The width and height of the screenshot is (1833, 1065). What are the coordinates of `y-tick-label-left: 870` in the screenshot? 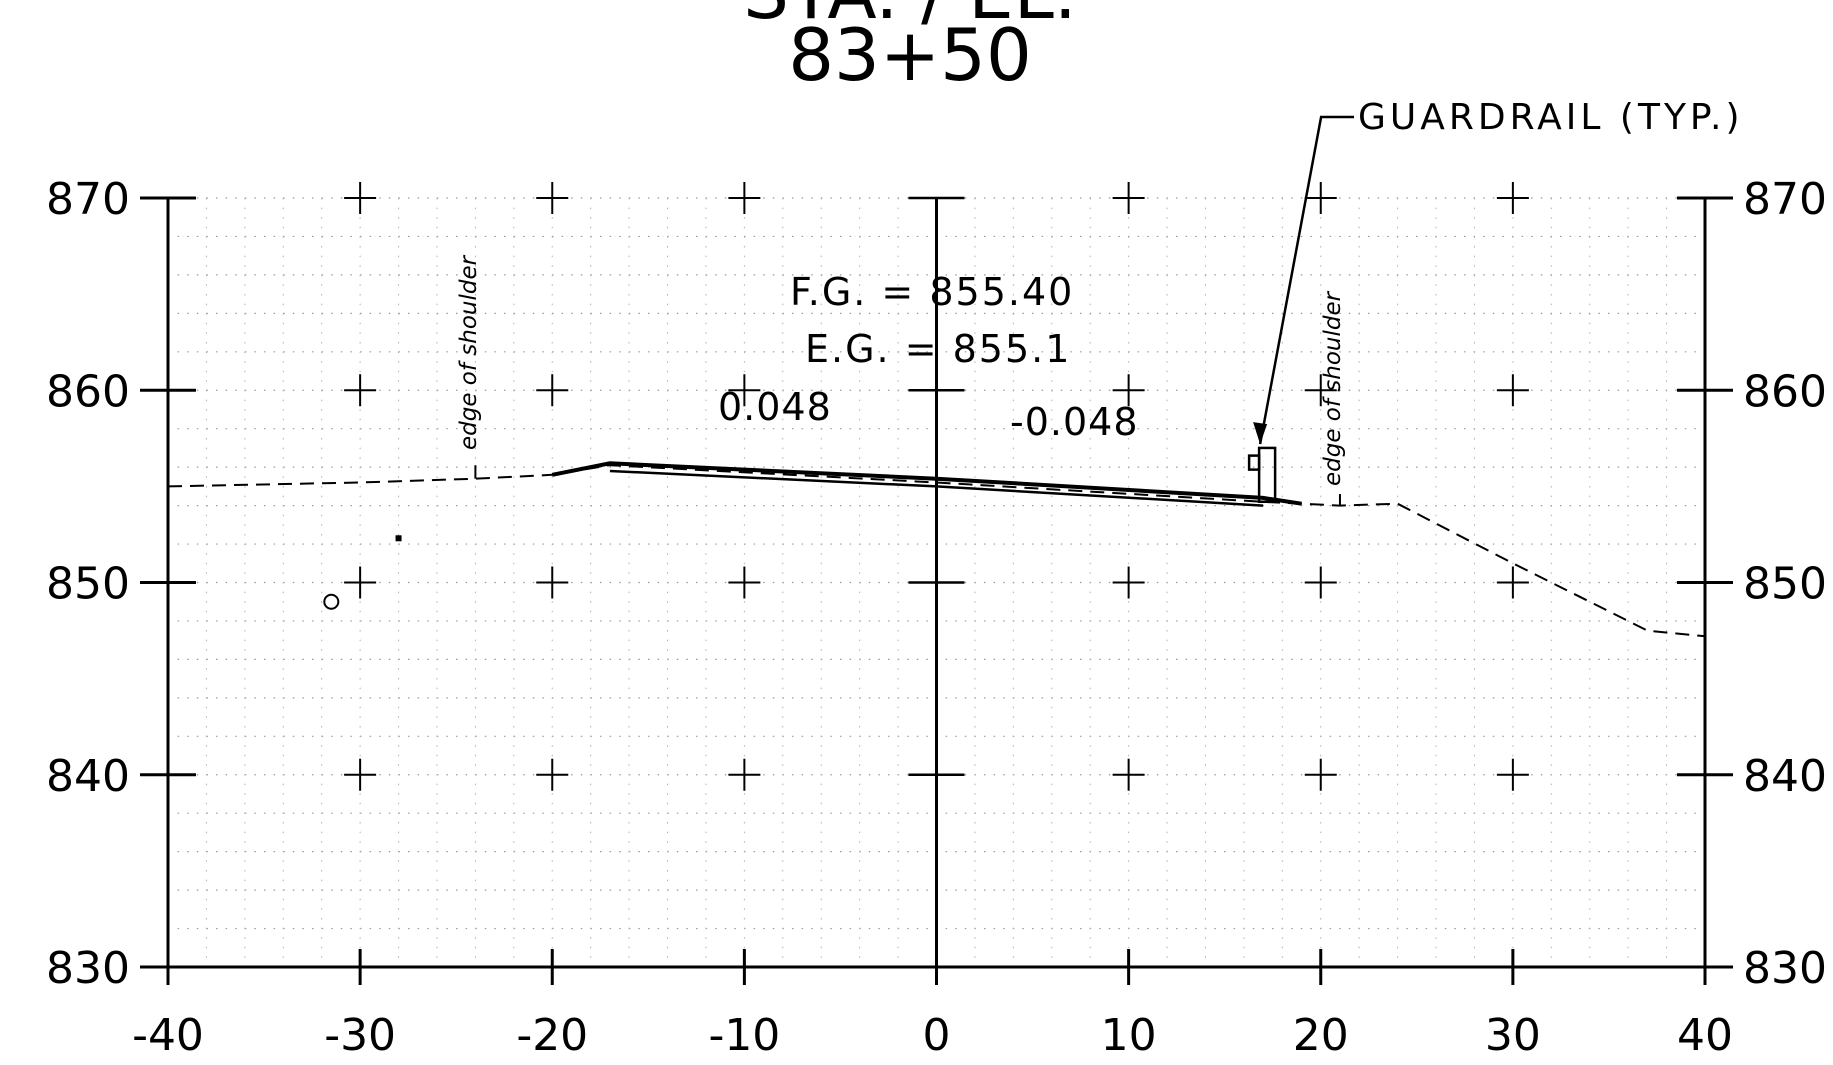 It's located at (88, 199).